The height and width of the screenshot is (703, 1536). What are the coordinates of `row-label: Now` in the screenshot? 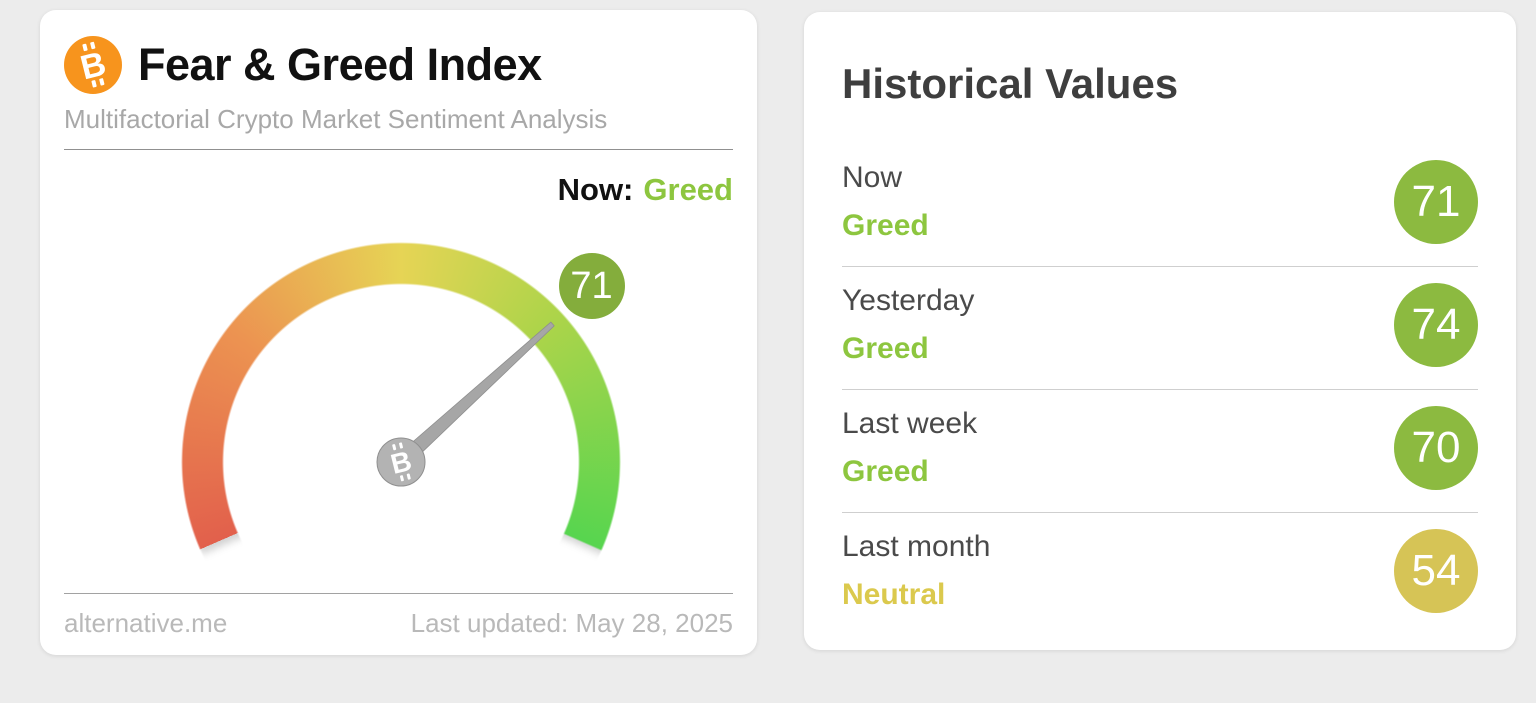 It's located at (872, 177).